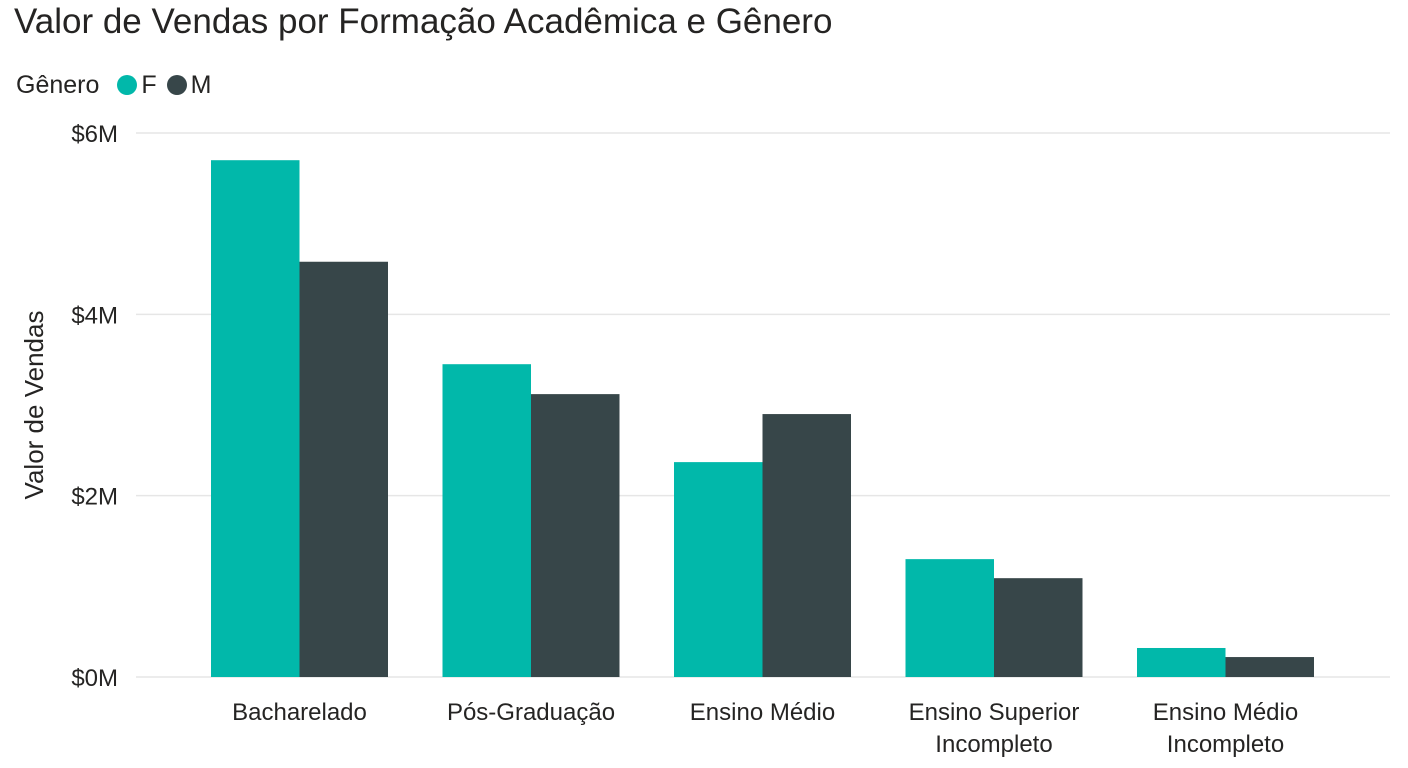  Describe the element at coordinates (189, 85) in the screenshot. I see `legend-item-m: M` at that location.